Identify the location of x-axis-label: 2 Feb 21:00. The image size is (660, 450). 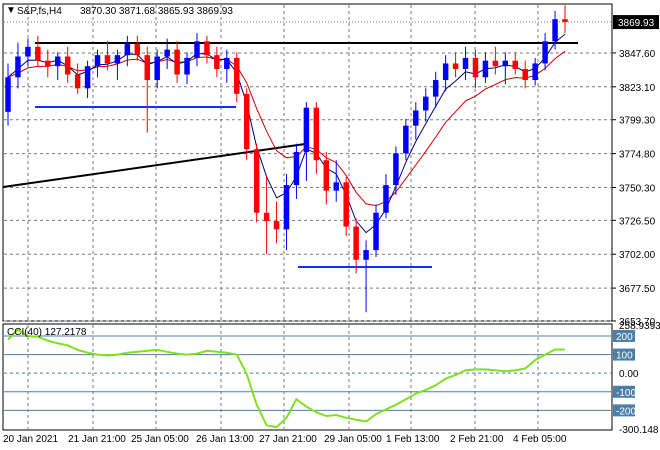
(477, 439).